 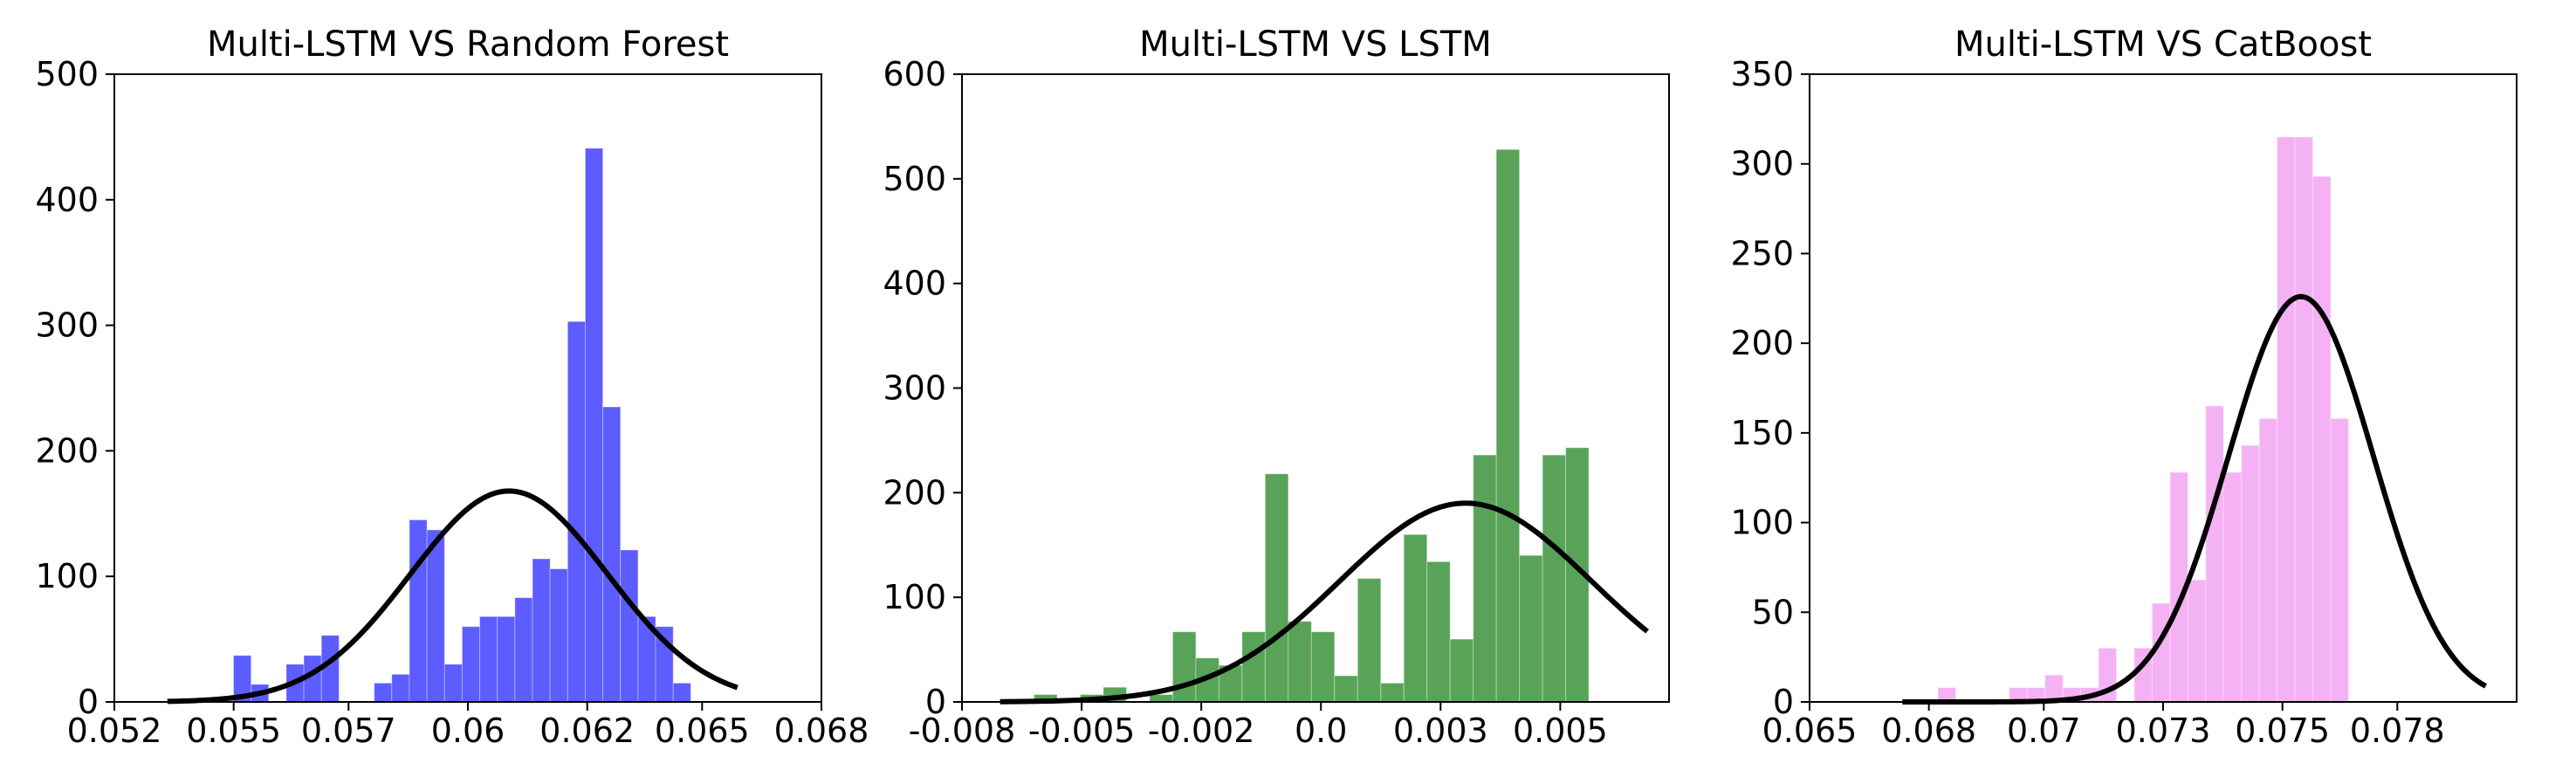 I want to click on x-tick-label: 0.078, so click(x=2397, y=731).